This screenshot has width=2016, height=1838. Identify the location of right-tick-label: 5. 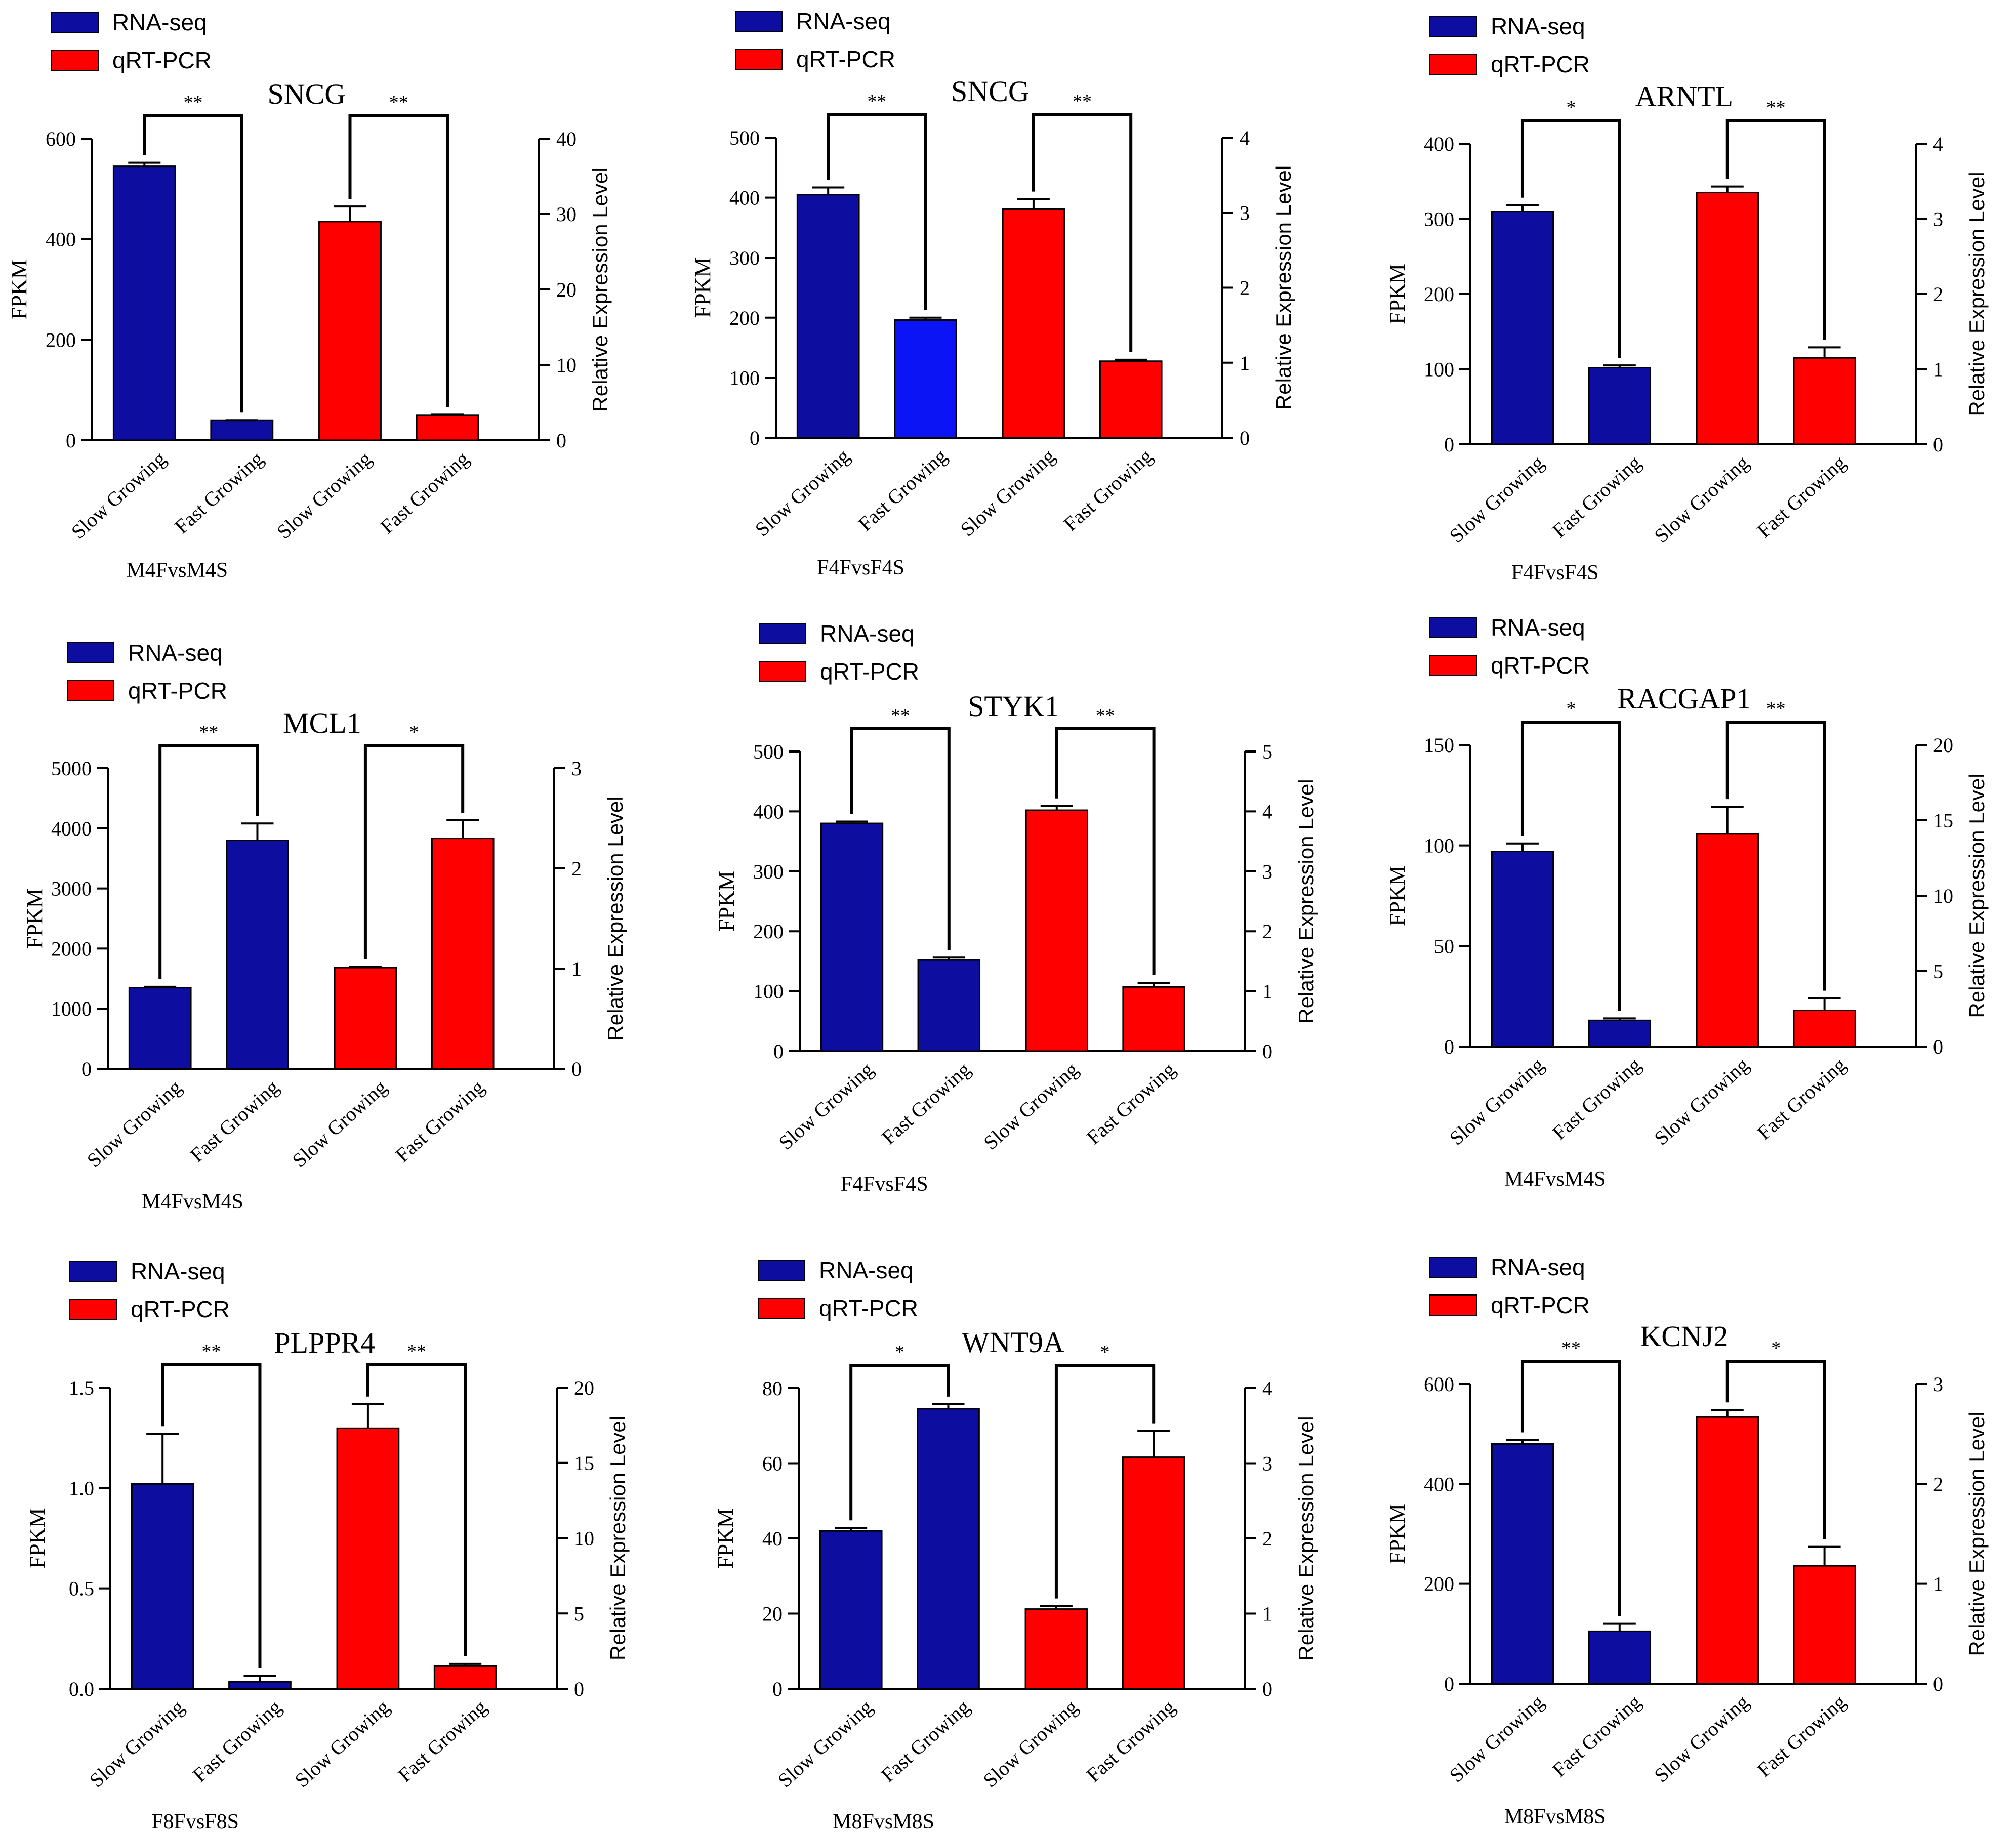
(579, 1613).